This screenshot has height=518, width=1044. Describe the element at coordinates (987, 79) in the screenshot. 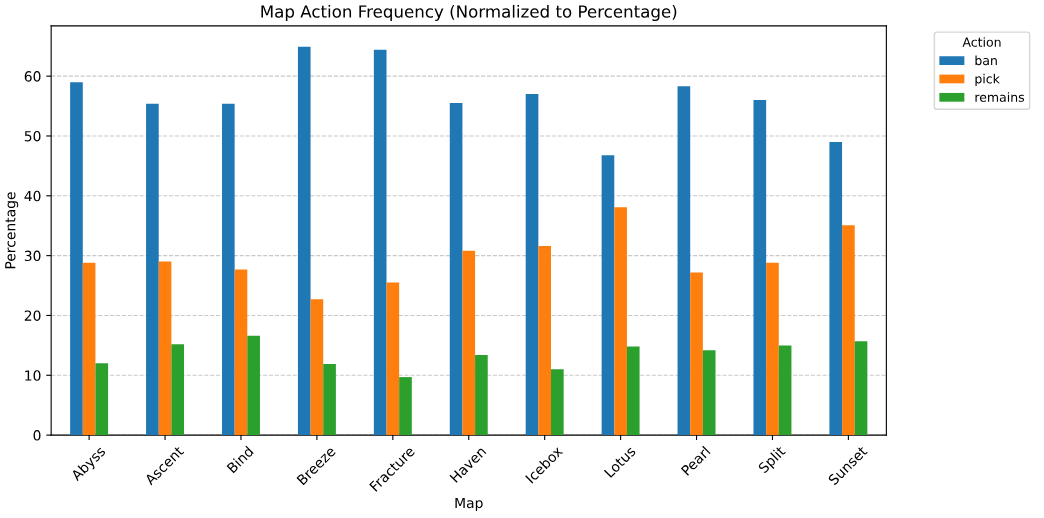

I see `legend-label: pick` at that location.